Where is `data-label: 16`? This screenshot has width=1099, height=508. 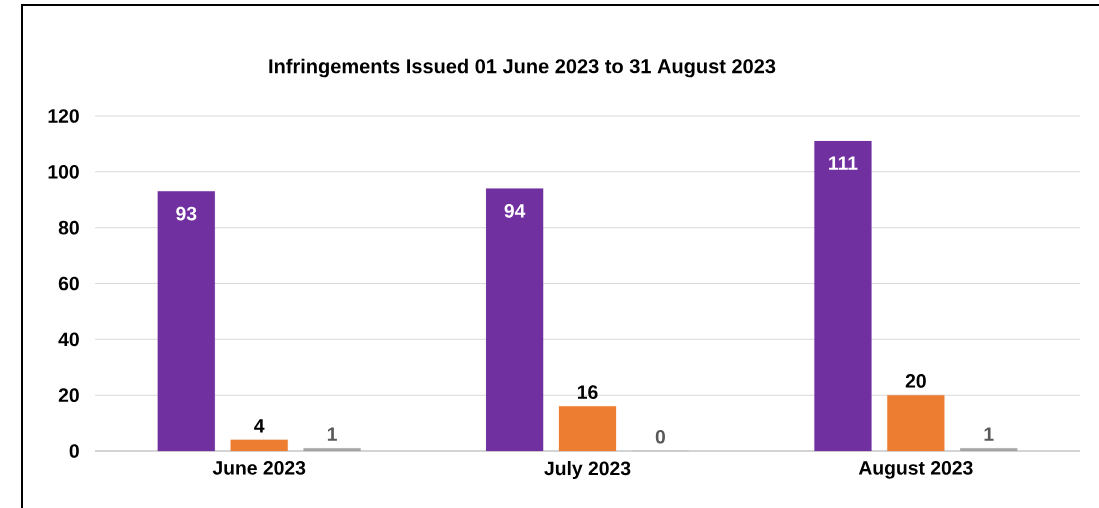
data-label: 16 is located at coordinates (587, 392).